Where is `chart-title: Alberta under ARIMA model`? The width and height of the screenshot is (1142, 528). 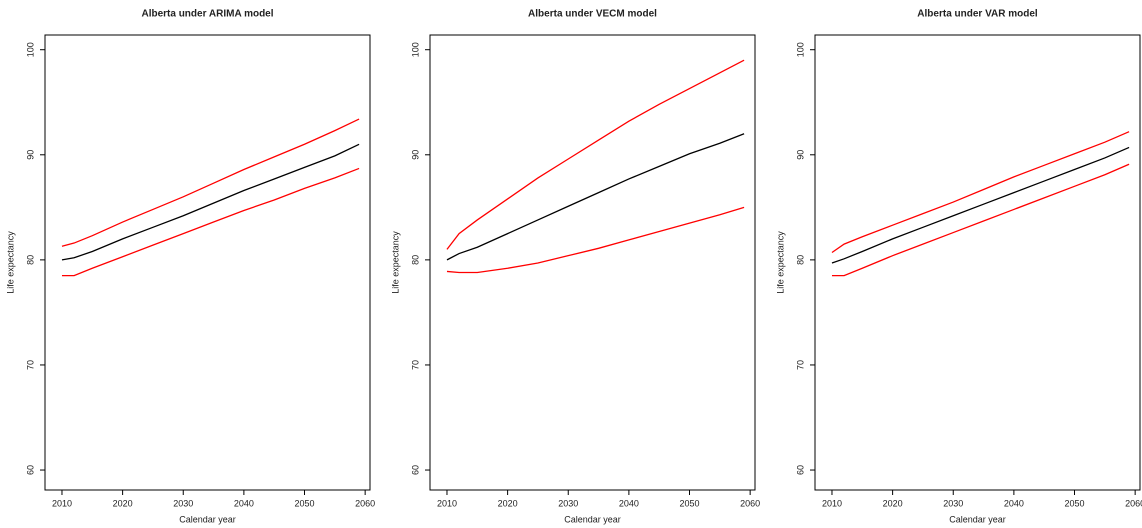 chart-title: Alberta under ARIMA model is located at coordinates (207, 14).